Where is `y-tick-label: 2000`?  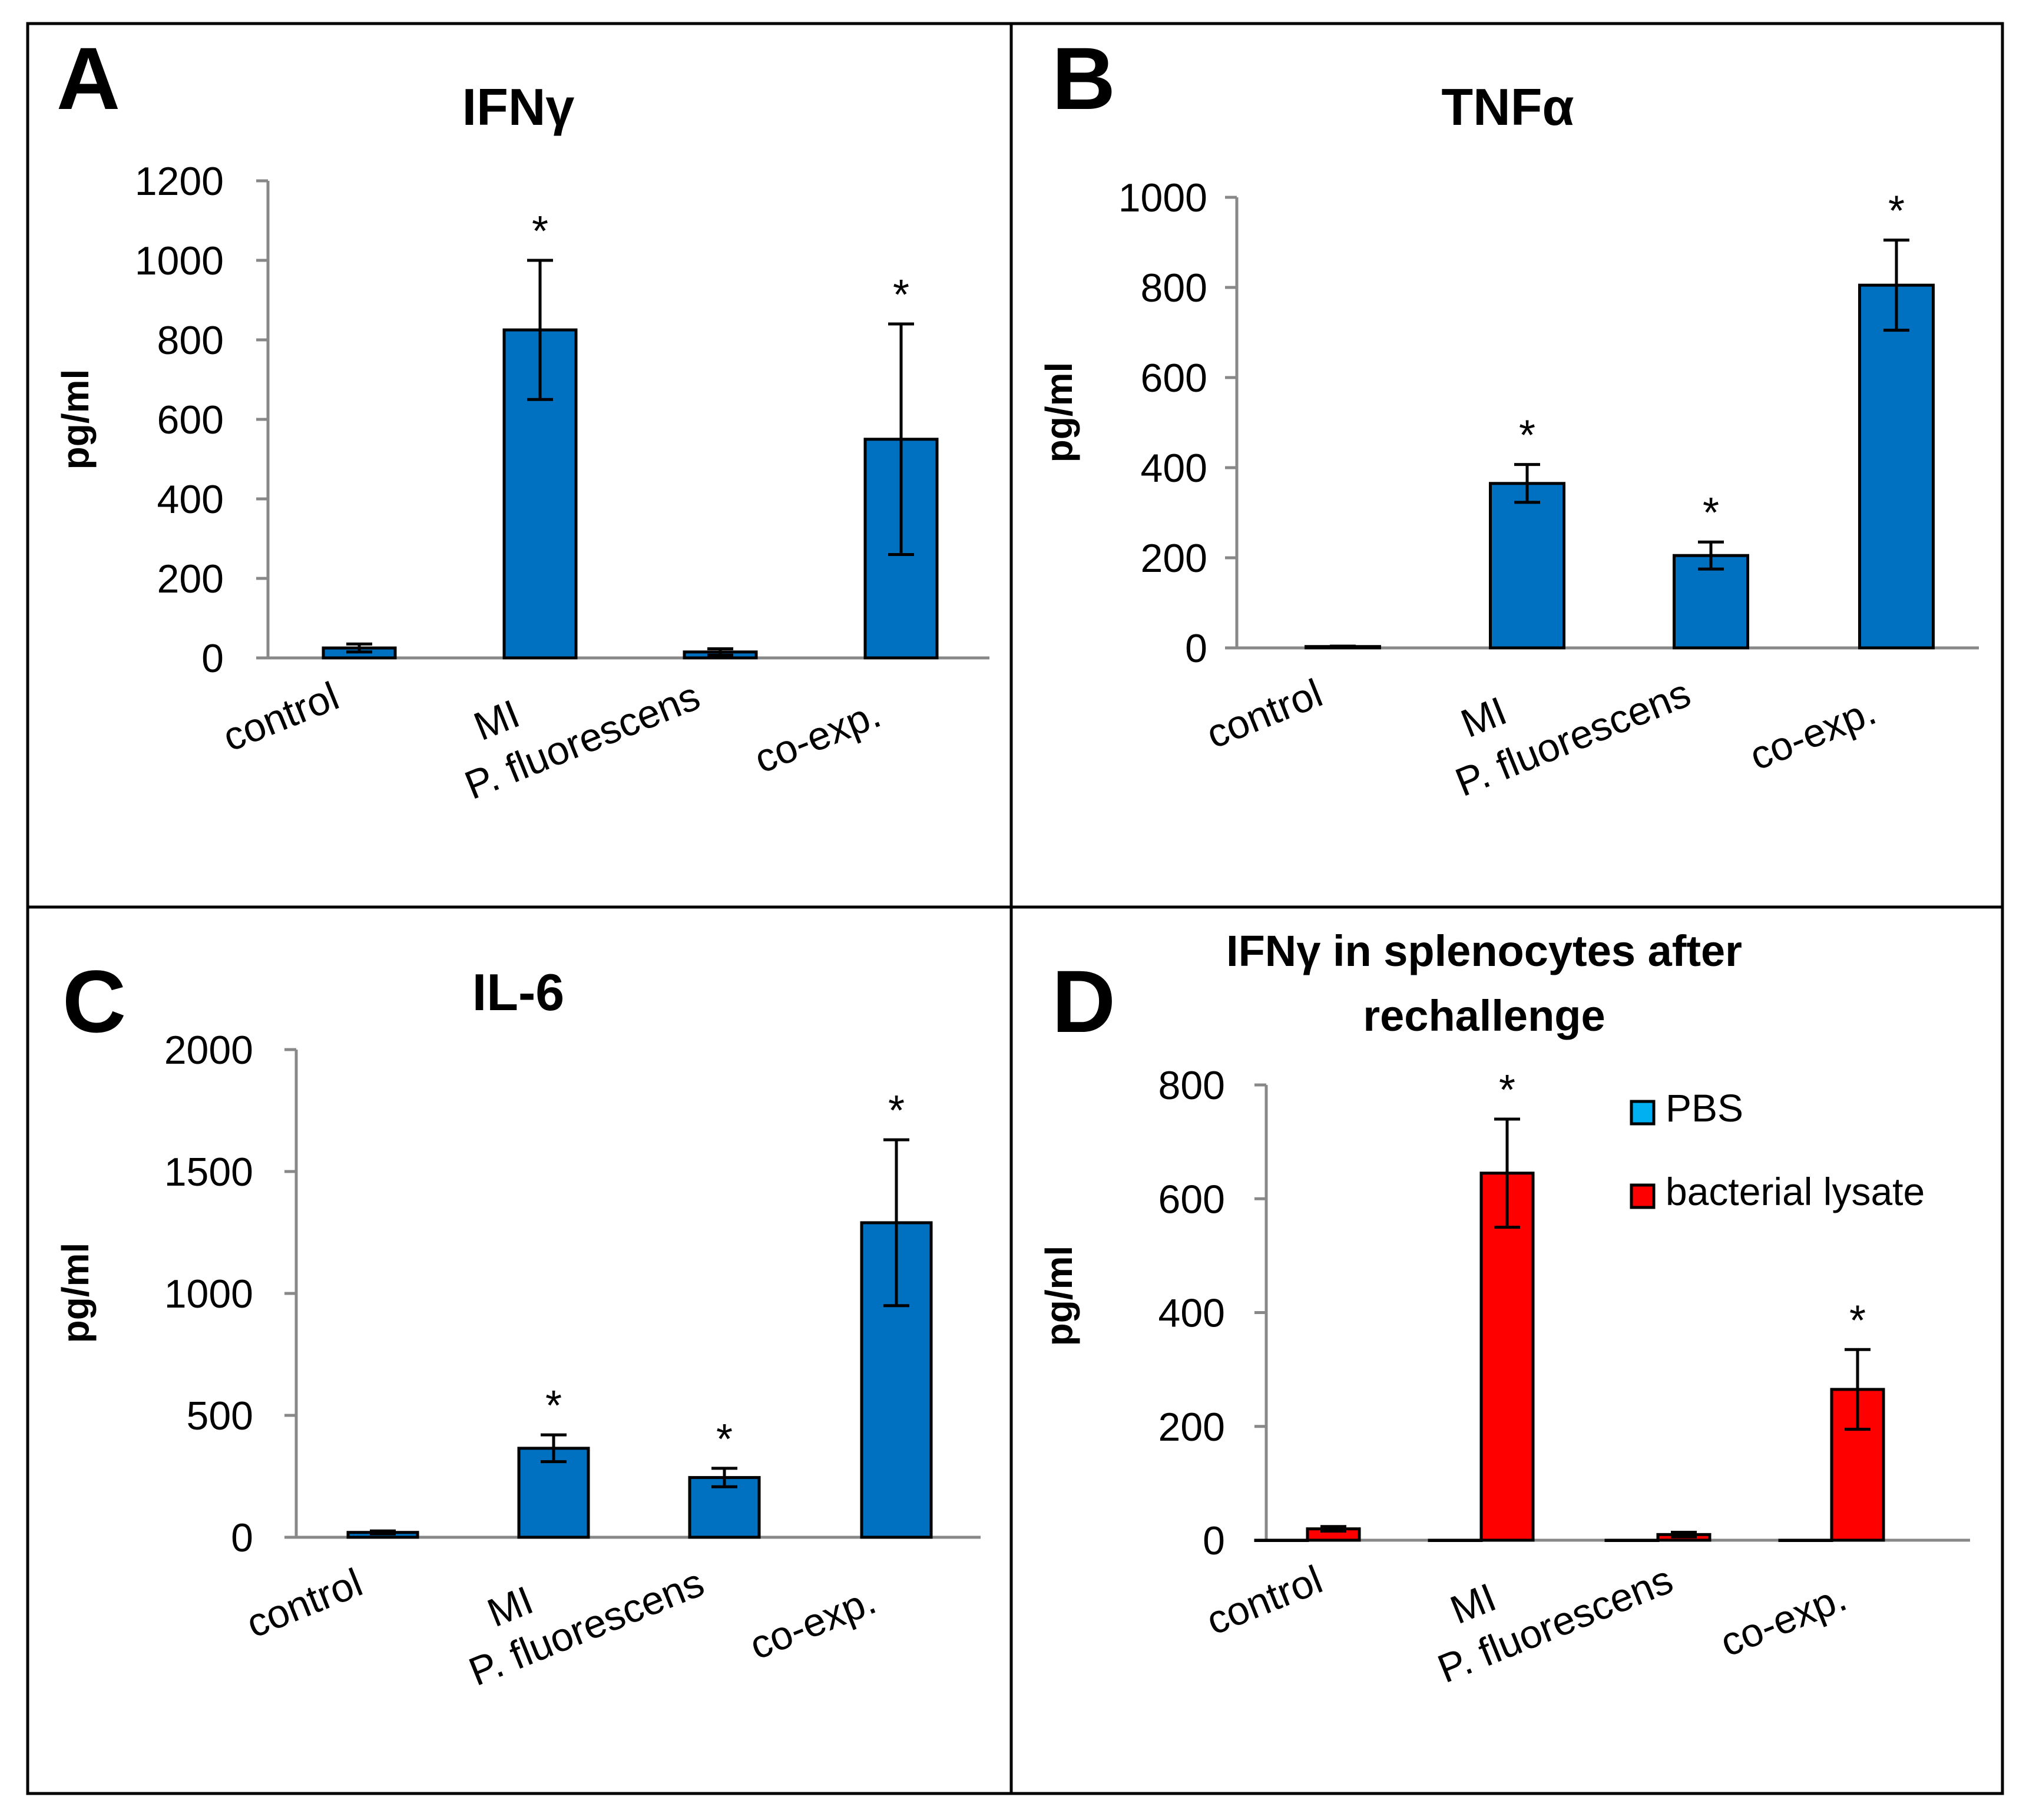
y-tick-label: 2000 is located at coordinates (208, 1050).